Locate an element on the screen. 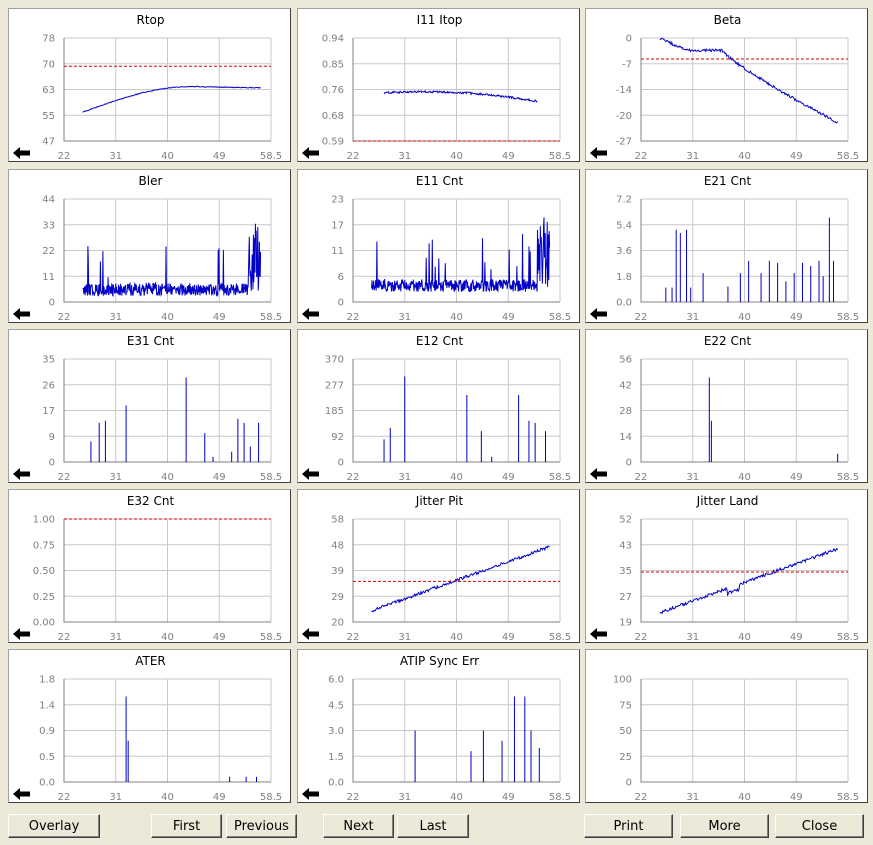  y-tick-label: 185 is located at coordinates (334, 411).